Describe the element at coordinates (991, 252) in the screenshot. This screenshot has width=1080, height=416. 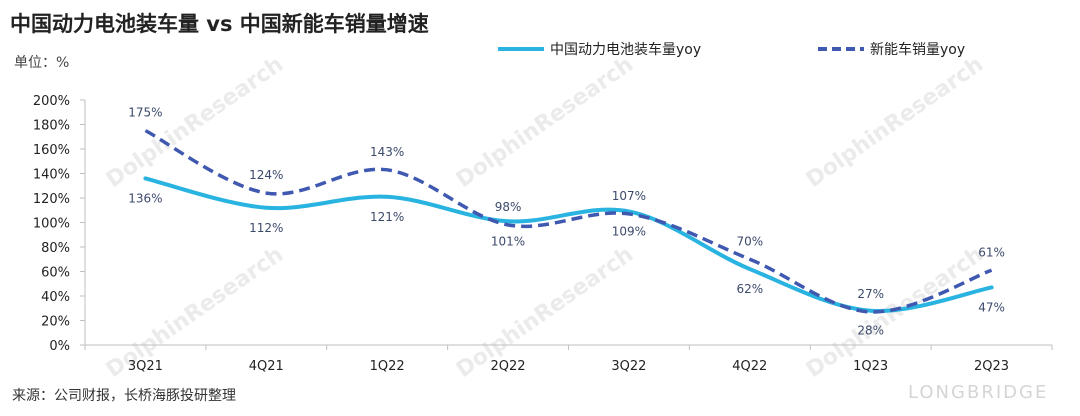
I see `data-label-nev: 61%` at that location.